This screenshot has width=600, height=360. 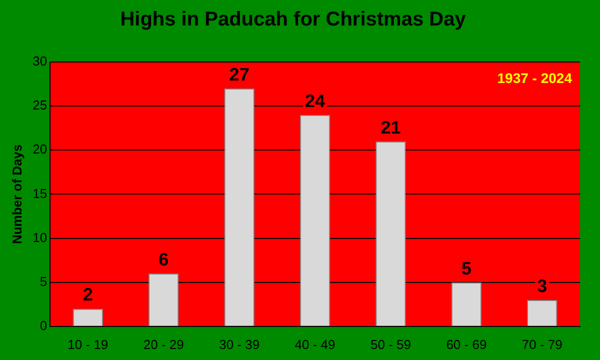 What do you see at coordinates (44, 325) in the screenshot?
I see `y-tick-label: 0` at bounding box center [44, 325].